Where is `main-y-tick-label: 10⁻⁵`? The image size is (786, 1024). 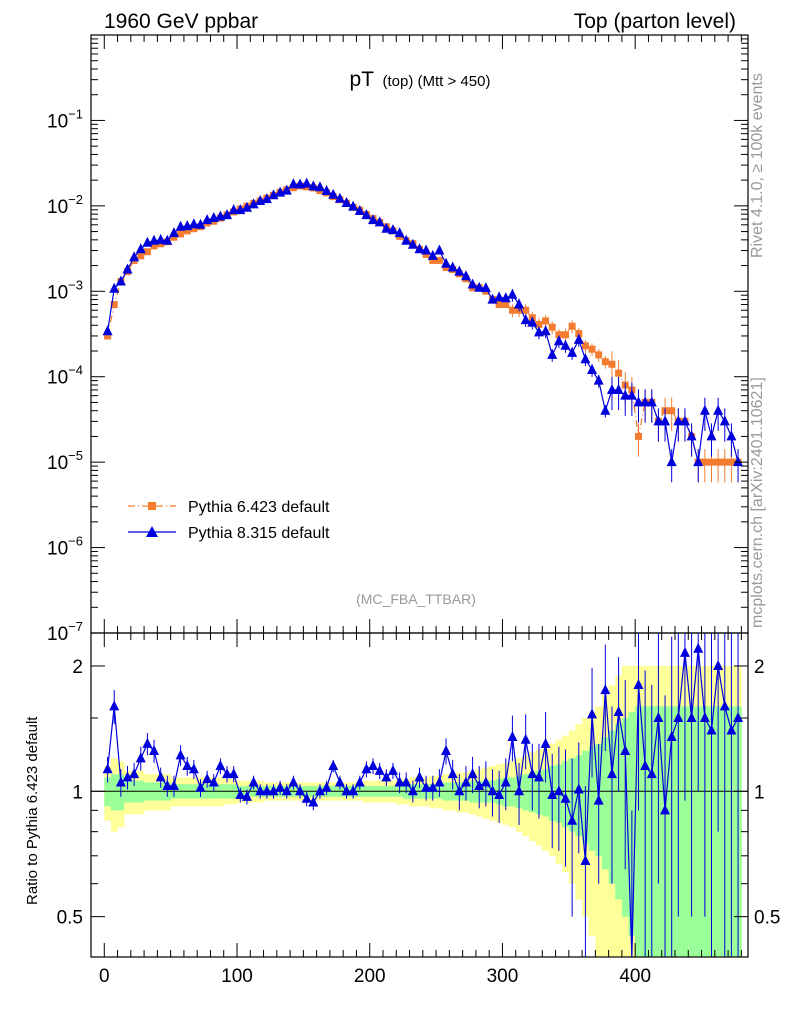 main-y-tick-label: 10⁻⁵ is located at coordinates (65, 461).